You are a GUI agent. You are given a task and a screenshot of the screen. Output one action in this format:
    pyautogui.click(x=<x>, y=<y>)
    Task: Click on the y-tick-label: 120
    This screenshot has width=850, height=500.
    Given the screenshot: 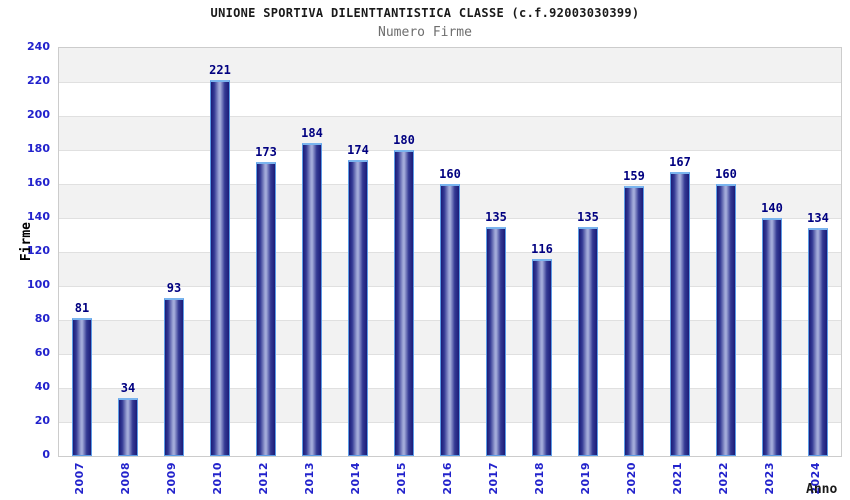 What is the action you would take?
    pyautogui.click(x=38, y=250)
    